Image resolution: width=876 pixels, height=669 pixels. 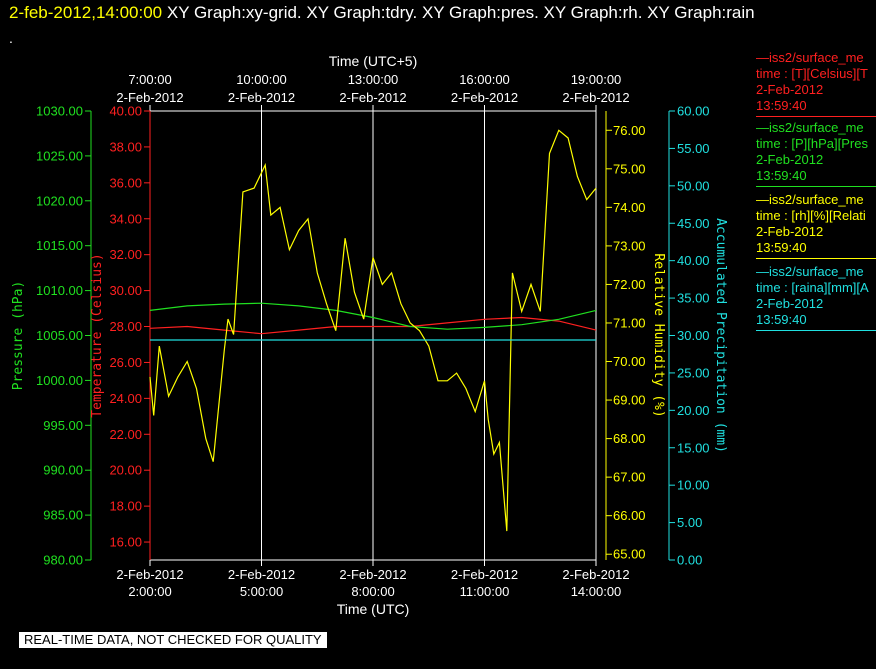 What do you see at coordinates (485, 591) in the screenshot?
I see `x-tick-time-label: 11:00:00` at bounding box center [485, 591].